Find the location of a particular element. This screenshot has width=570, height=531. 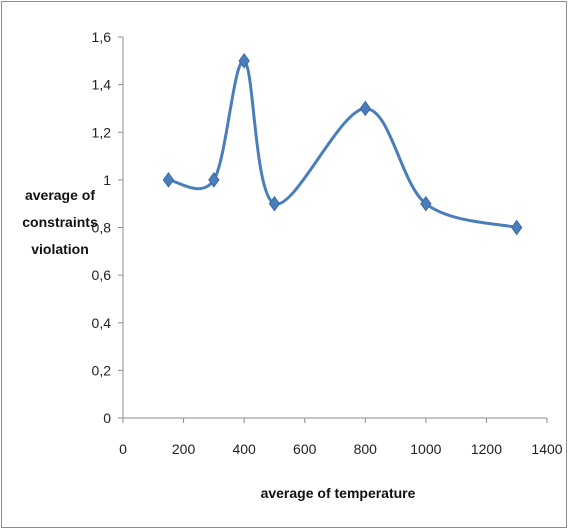

x-tick-label: 600 is located at coordinates (305, 449).